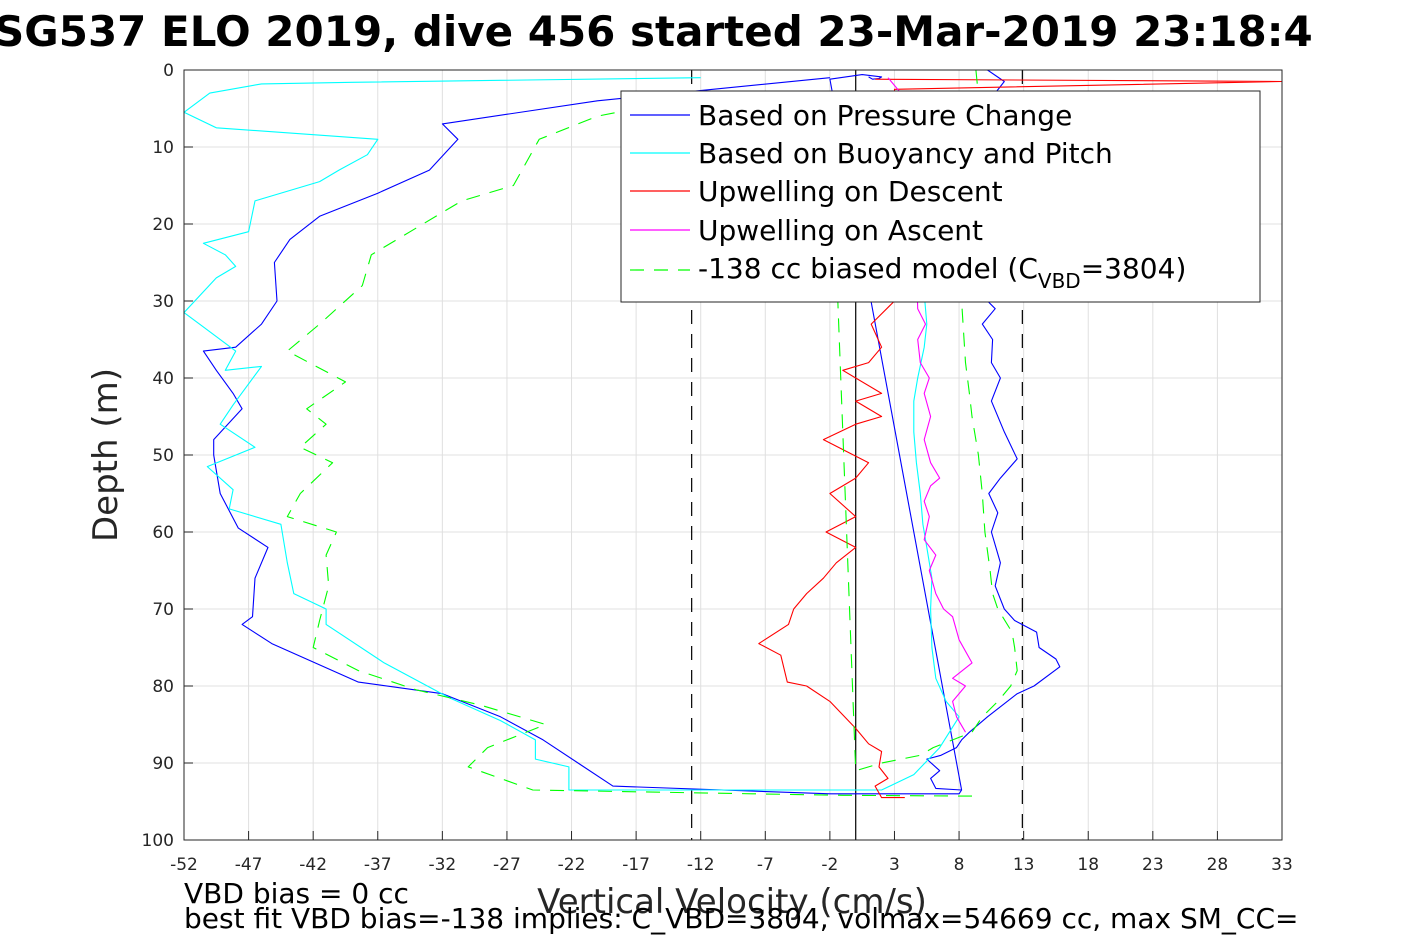 This screenshot has height=945, width=1417. I want to click on y-tick-label: 10, so click(163, 148).